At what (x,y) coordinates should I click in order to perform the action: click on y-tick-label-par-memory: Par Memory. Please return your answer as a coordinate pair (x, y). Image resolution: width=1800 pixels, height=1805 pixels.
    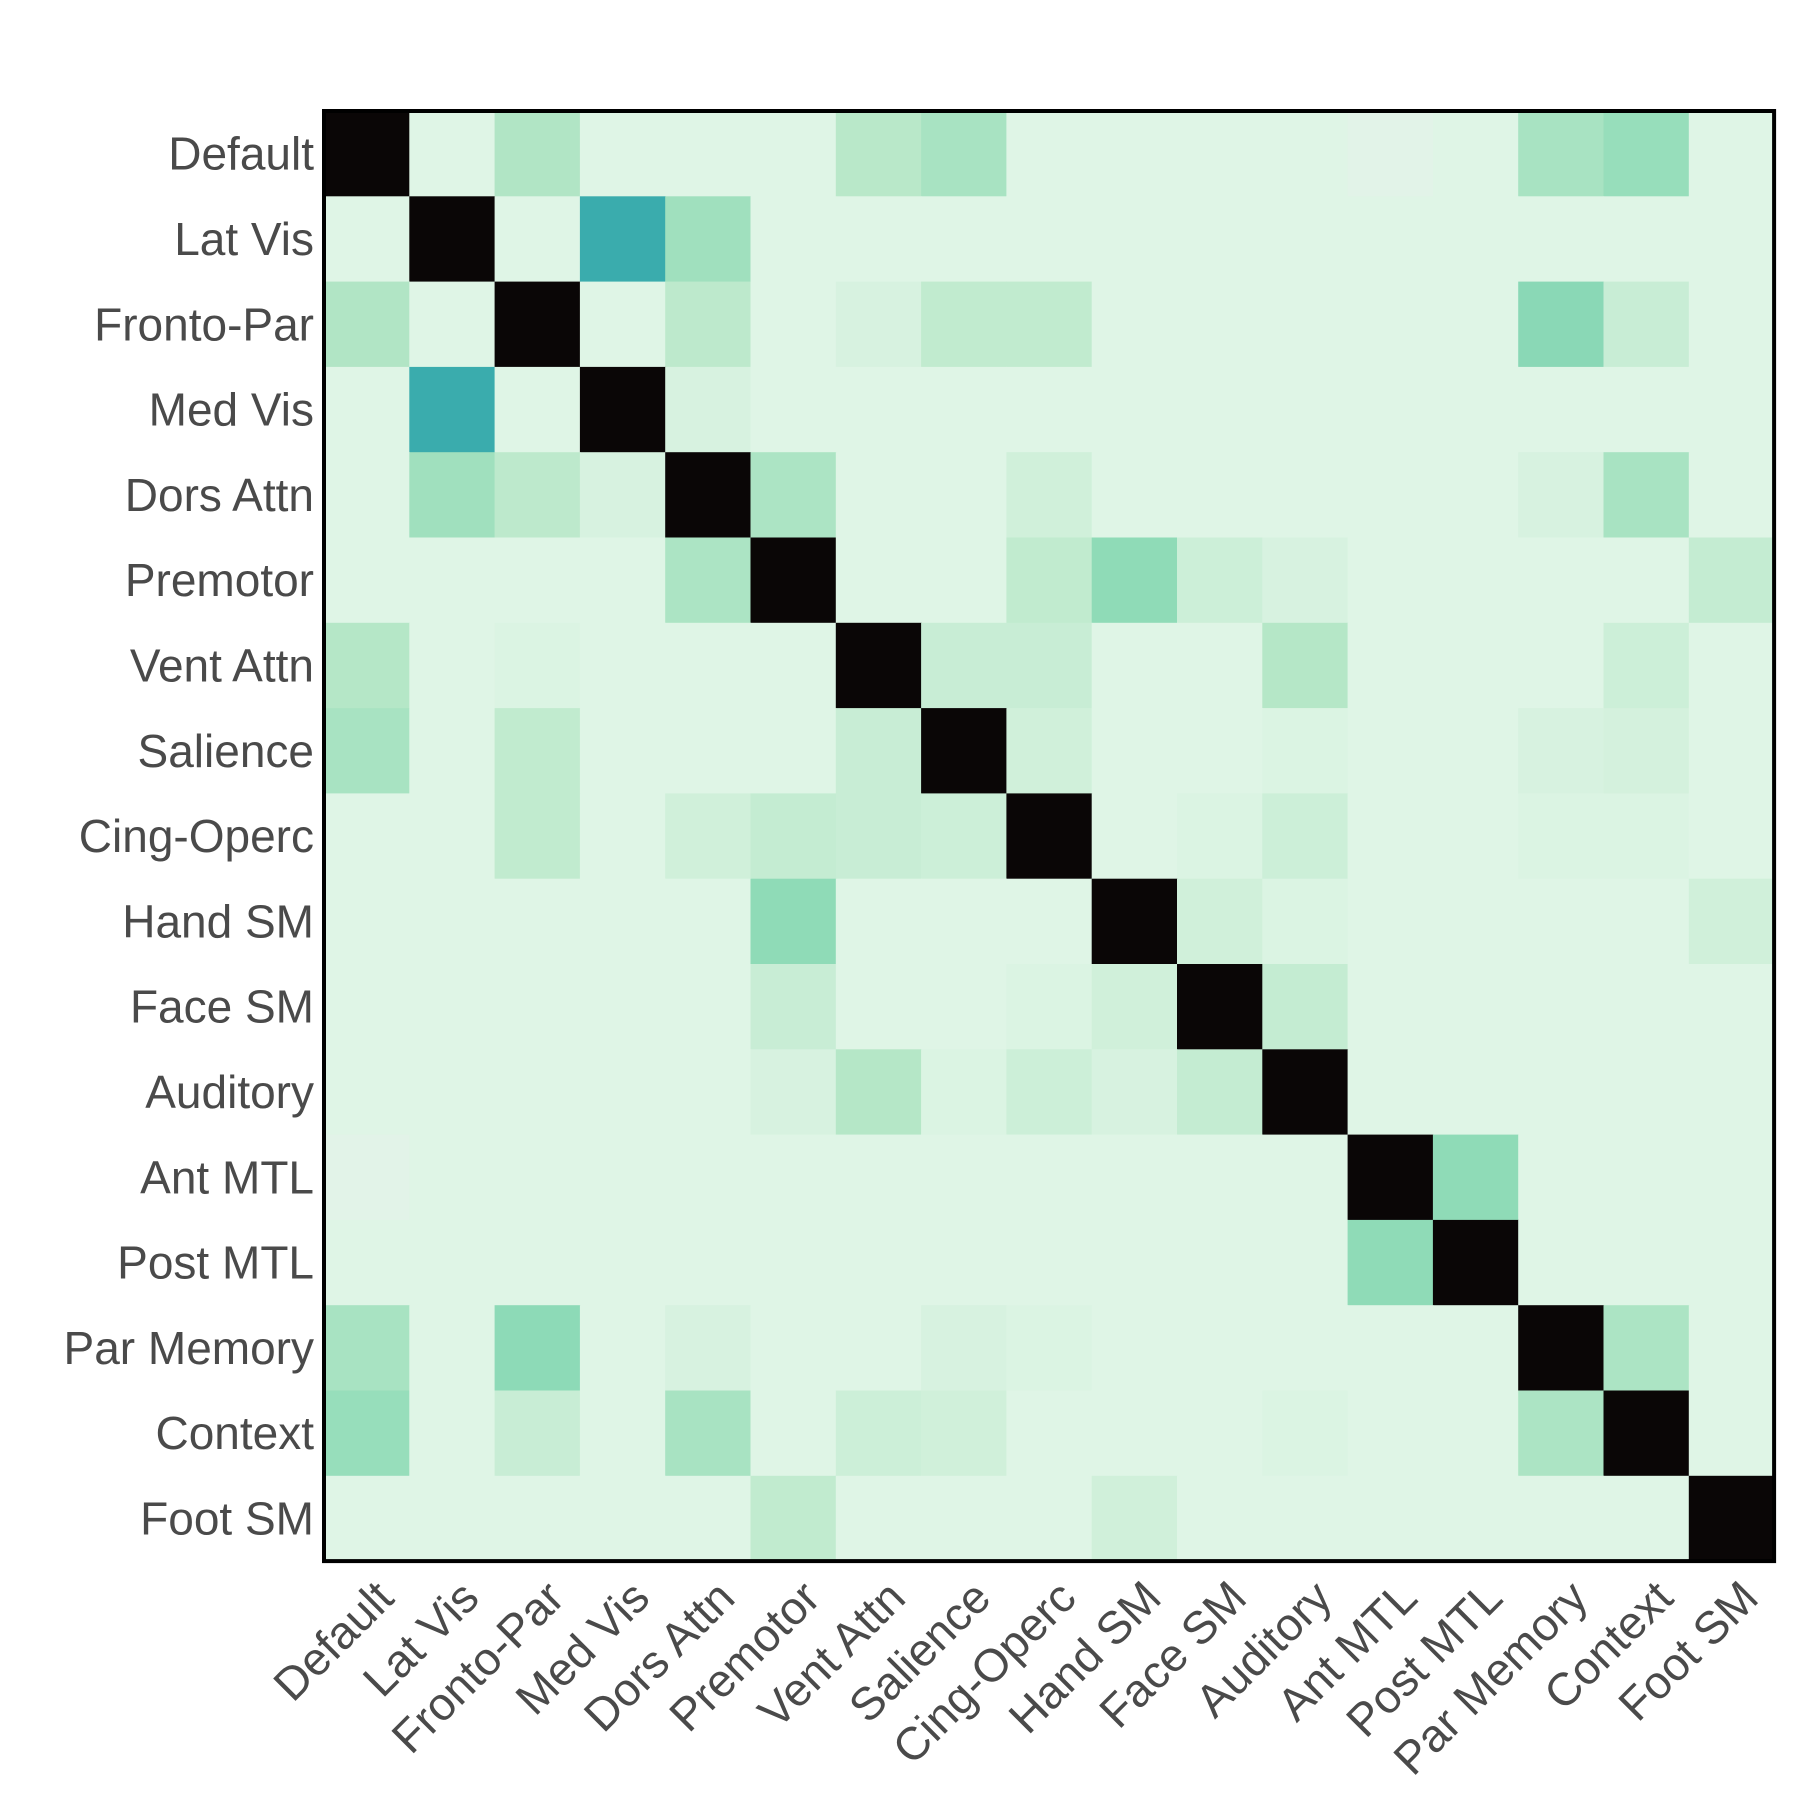
    Looking at the image, I should click on (189, 1348).